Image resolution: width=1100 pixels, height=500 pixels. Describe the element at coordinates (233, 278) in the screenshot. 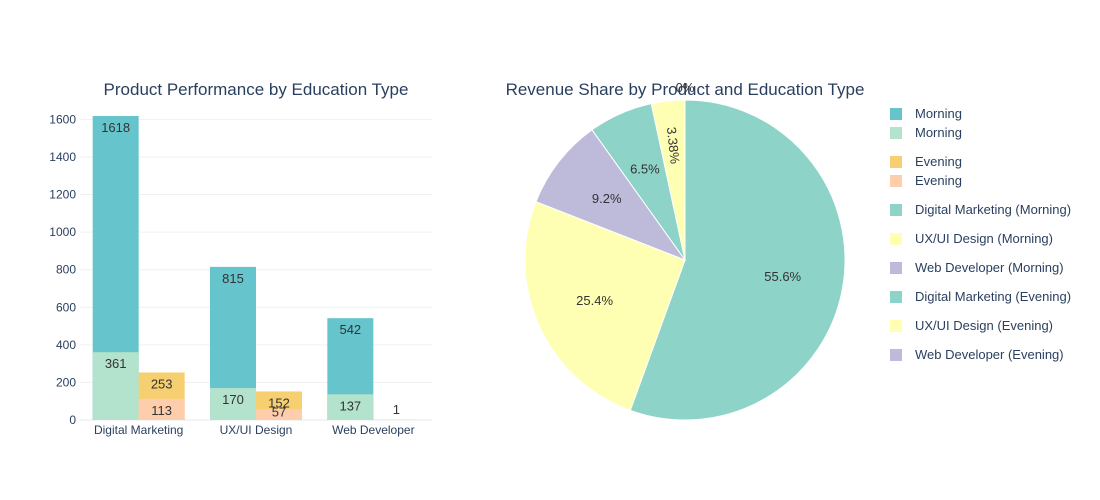

I see `bar-value-label: 815` at that location.